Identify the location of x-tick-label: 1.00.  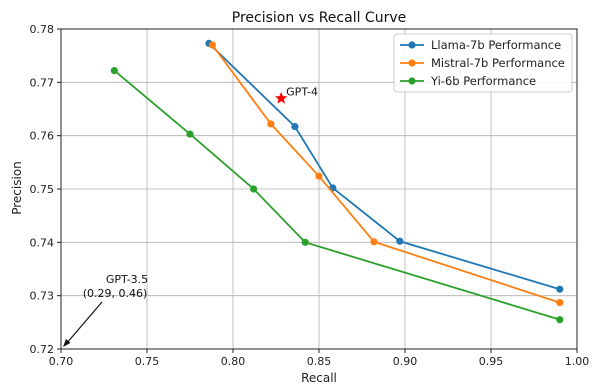
(577, 361).